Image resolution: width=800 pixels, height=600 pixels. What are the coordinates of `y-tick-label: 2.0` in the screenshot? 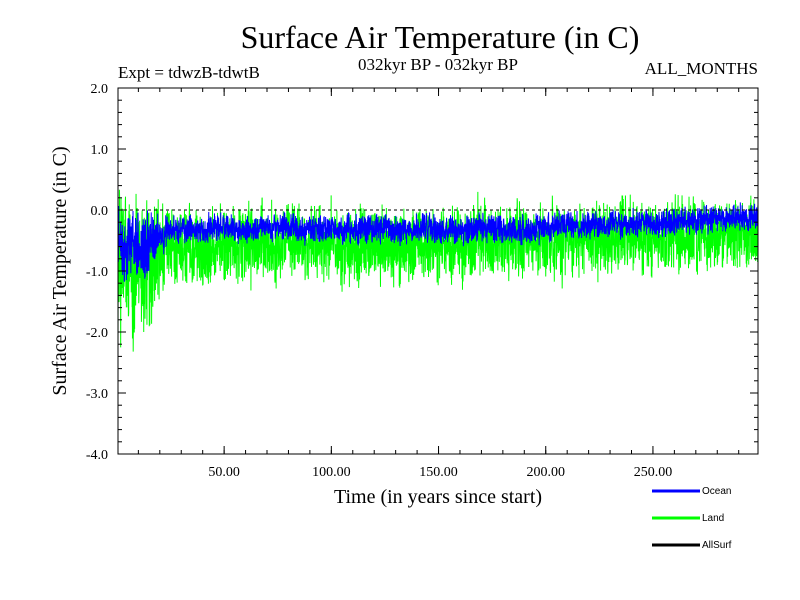 It's located at (100, 89).